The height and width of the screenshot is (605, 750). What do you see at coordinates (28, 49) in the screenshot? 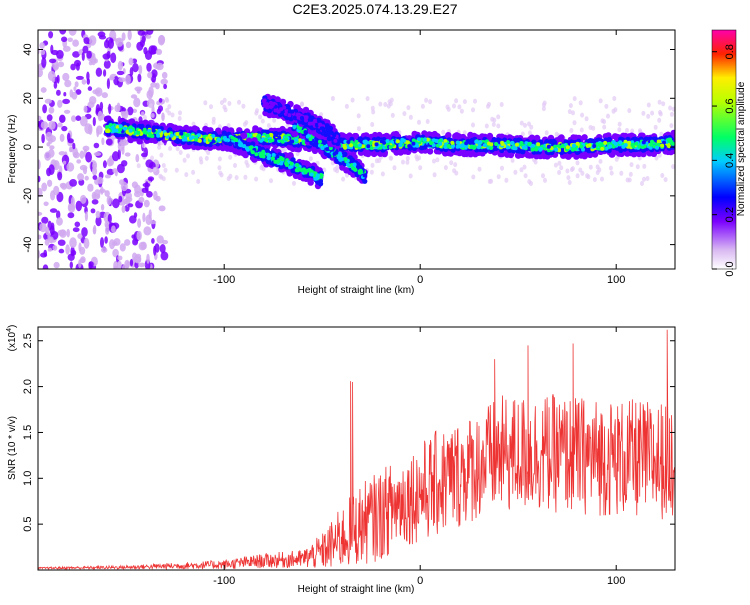
I see `spectrogram-y-tick-label: 40` at bounding box center [28, 49].